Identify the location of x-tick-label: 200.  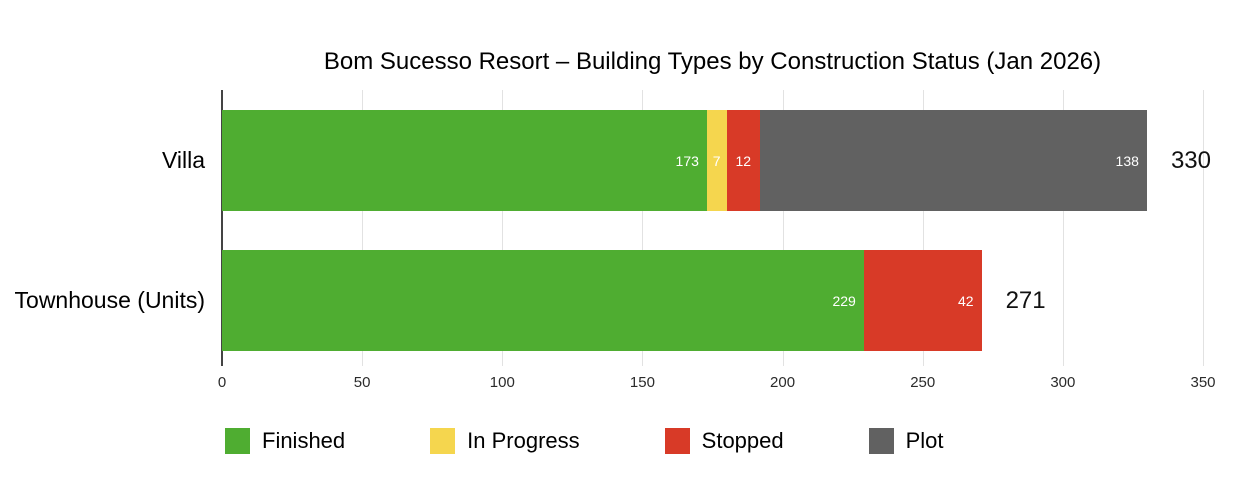
(783, 382).